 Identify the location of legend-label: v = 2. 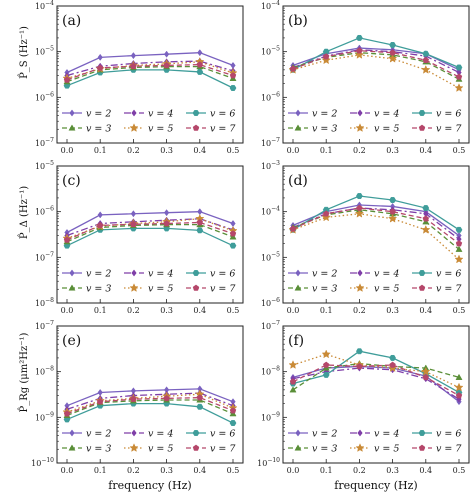
(98, 114).